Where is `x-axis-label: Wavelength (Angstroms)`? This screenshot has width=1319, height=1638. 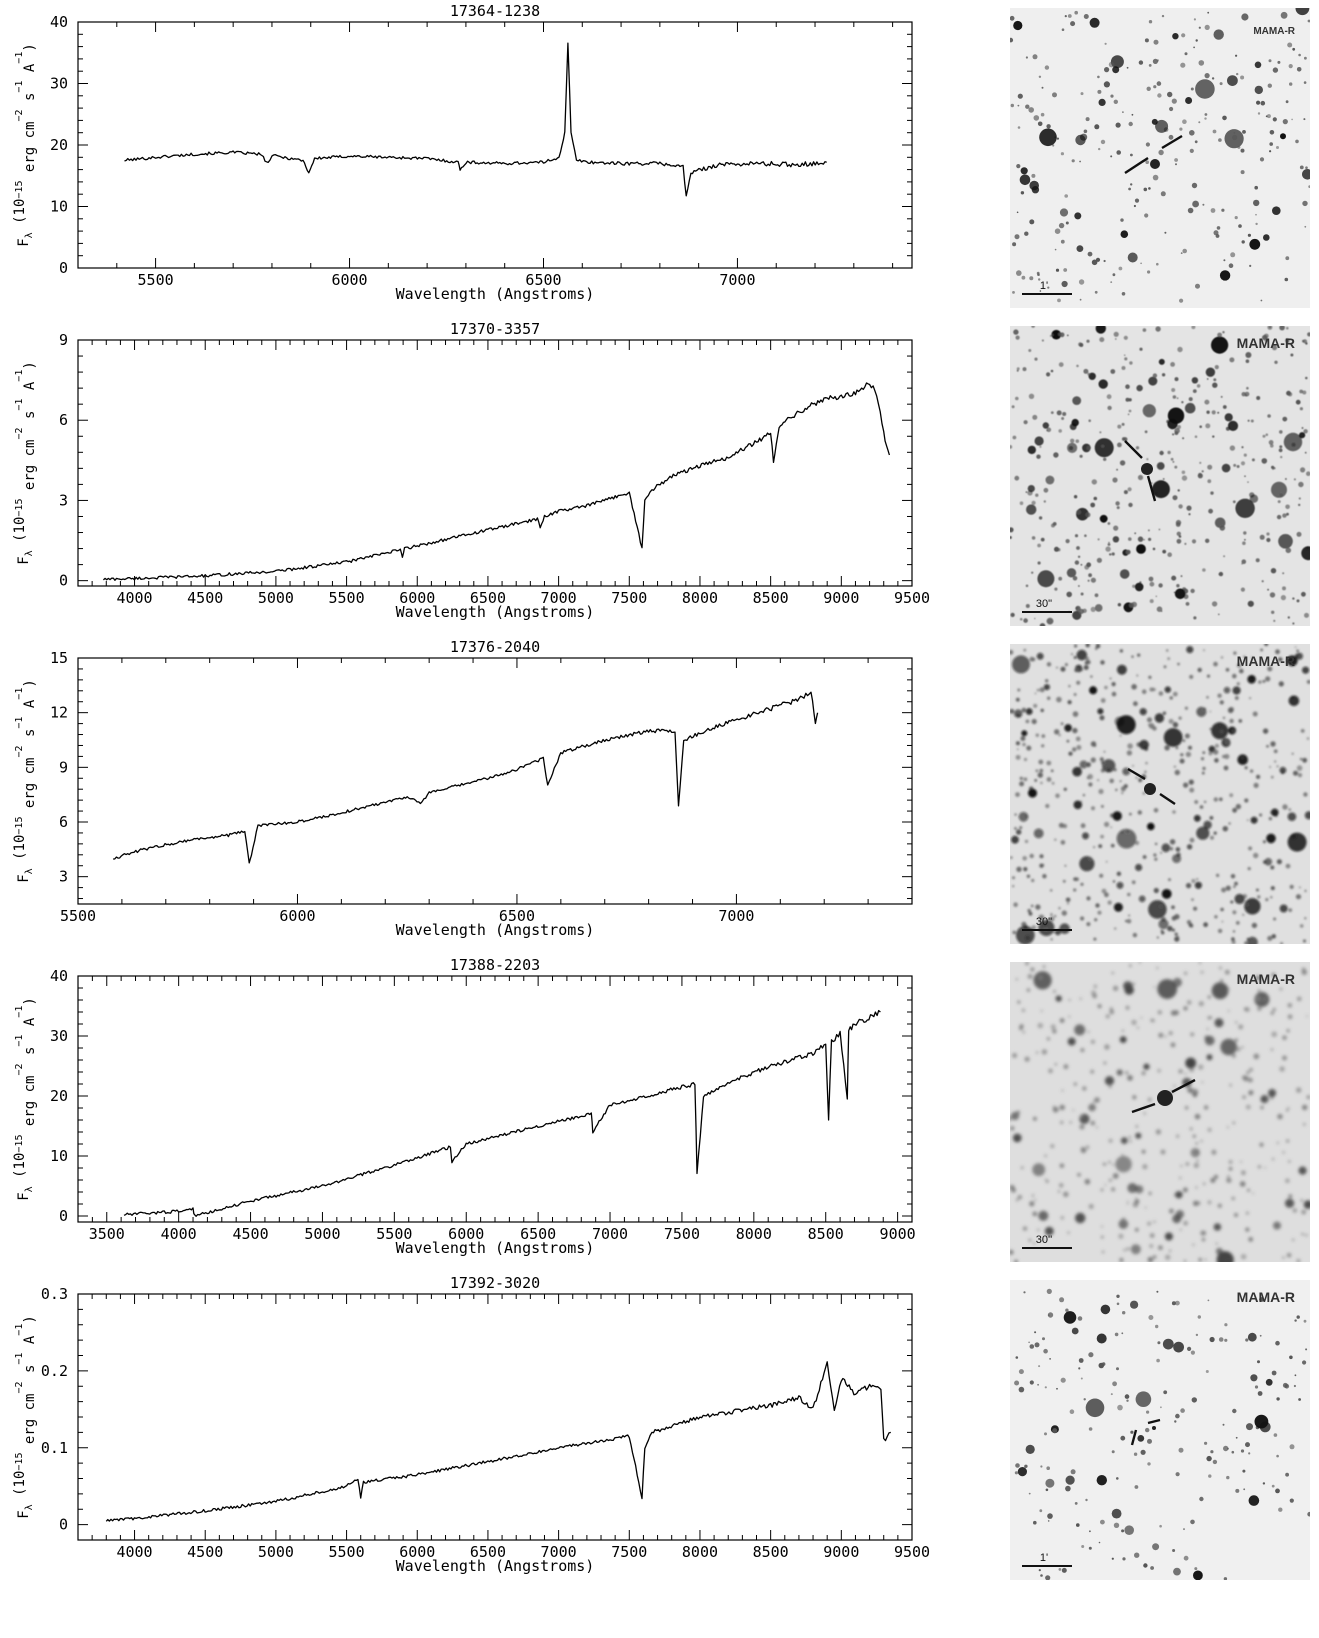
x-axis-label: Wavelength (Angstroms) is located at coordinates (495, 1248).